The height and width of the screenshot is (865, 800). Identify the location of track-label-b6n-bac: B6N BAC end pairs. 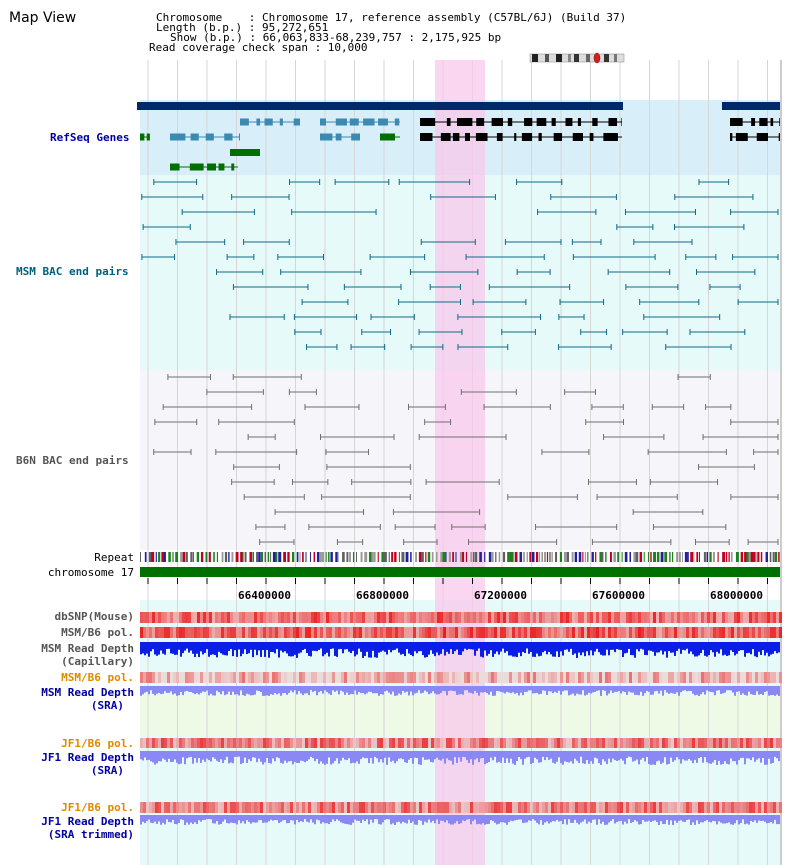
(72, 460).